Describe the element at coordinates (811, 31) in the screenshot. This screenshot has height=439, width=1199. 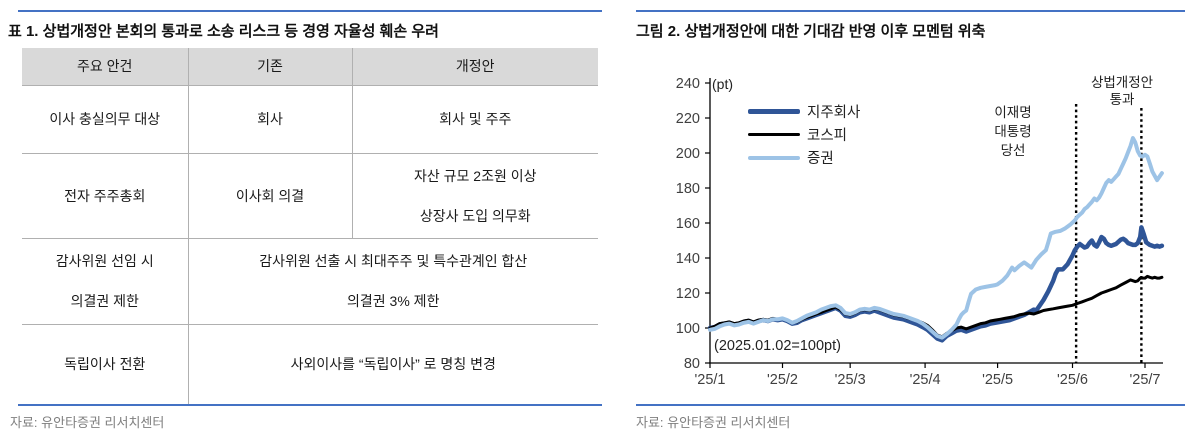
I see `chart-title: 그림 2. 상법개정안에 대한 기대감 반영 이후 모멘텀 위축` at that location.